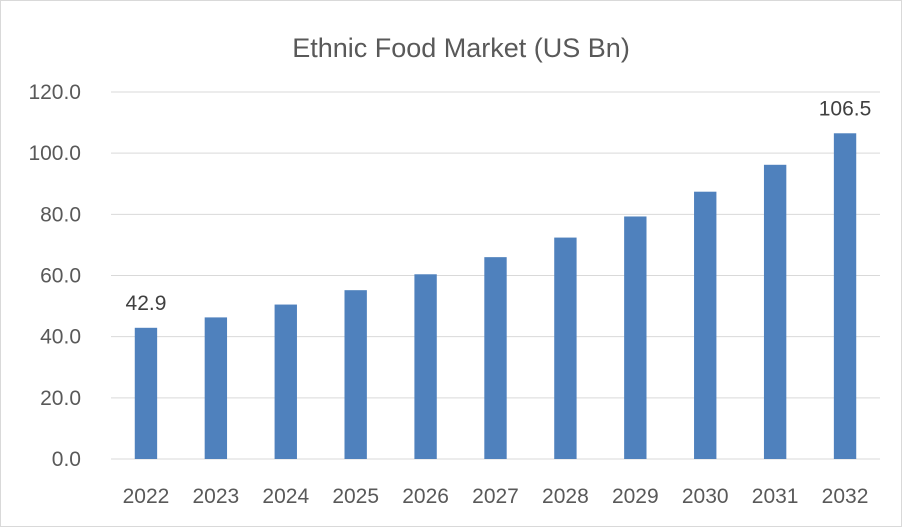 This screenshot has height=527, width=902. Describe the element at coordinates (845, 296) in the screenshot. I see `bar-2032` at that location.